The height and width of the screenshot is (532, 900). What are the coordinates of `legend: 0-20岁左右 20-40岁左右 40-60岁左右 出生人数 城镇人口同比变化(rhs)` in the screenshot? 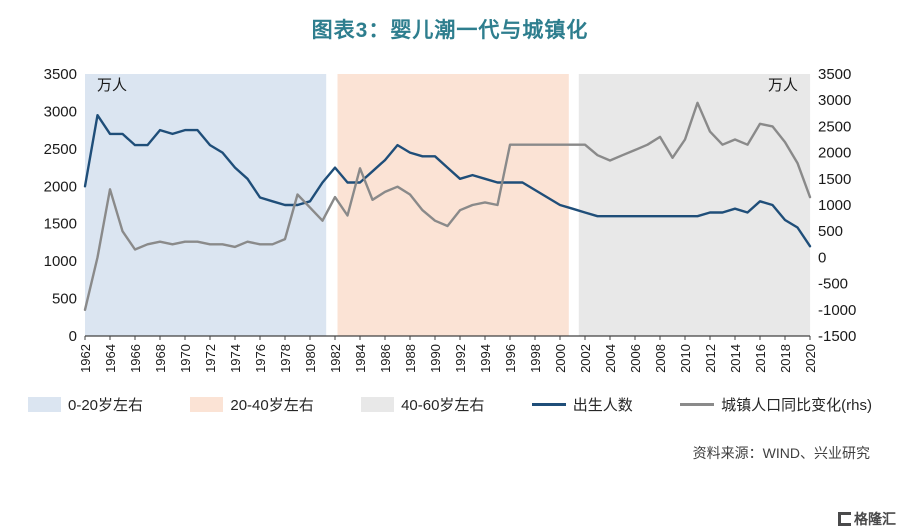 It's located at (450, 404).